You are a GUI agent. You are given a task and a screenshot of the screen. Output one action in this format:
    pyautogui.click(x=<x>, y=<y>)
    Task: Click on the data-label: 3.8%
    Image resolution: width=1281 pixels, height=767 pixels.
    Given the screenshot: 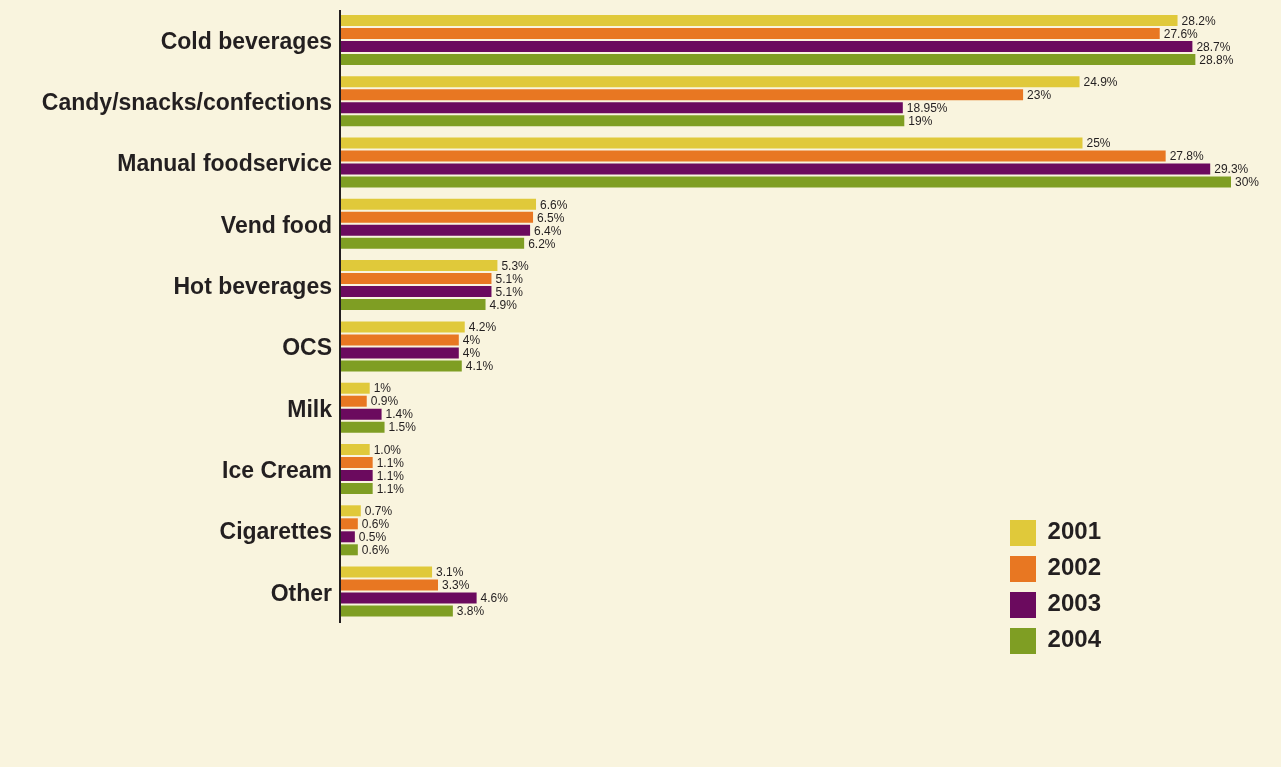 What is the action you would take?
    pyautogui.click(x=470, y=611)
    